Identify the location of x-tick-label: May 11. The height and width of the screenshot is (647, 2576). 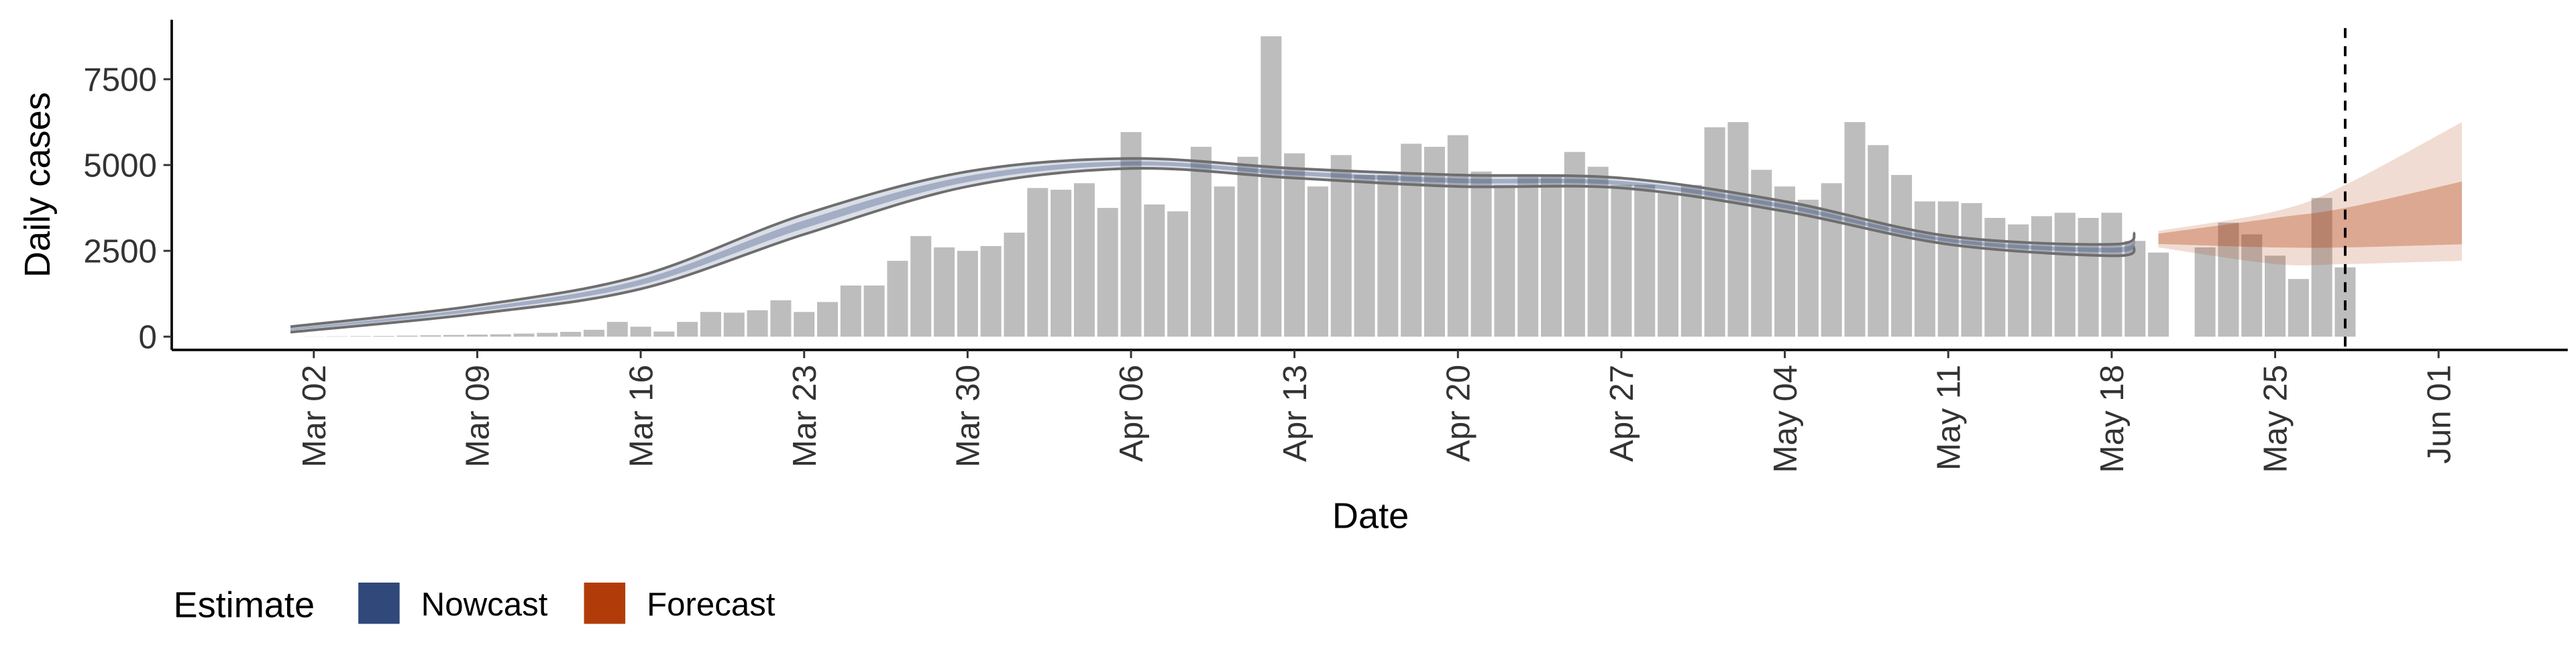
(1948, 418).